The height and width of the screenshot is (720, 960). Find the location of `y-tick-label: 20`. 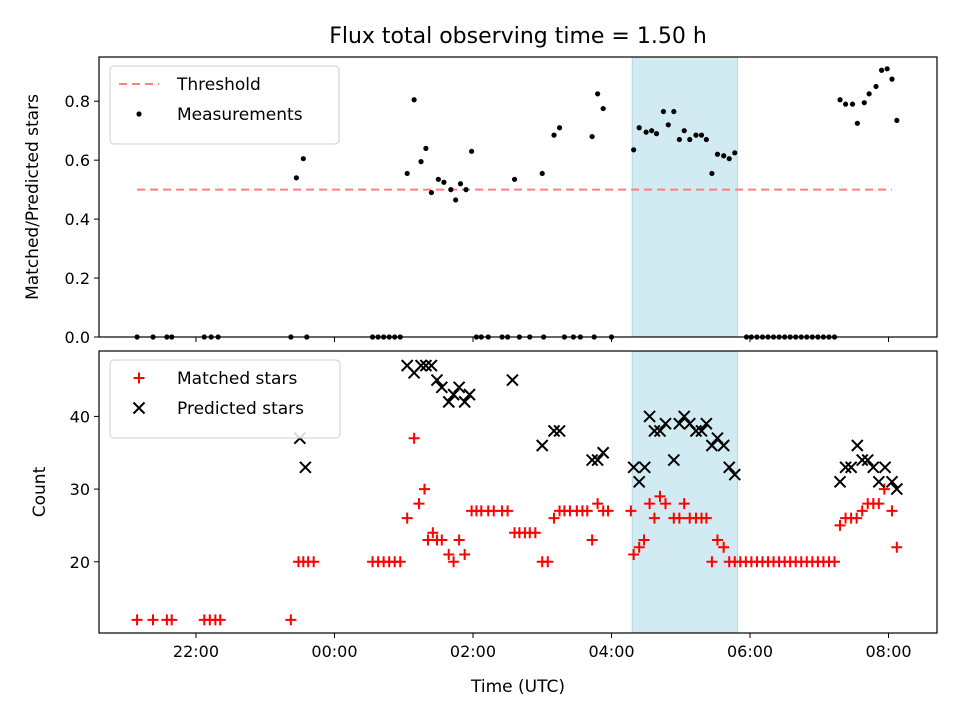

y-tick-label: 20 is located at coordinates (80, 562).